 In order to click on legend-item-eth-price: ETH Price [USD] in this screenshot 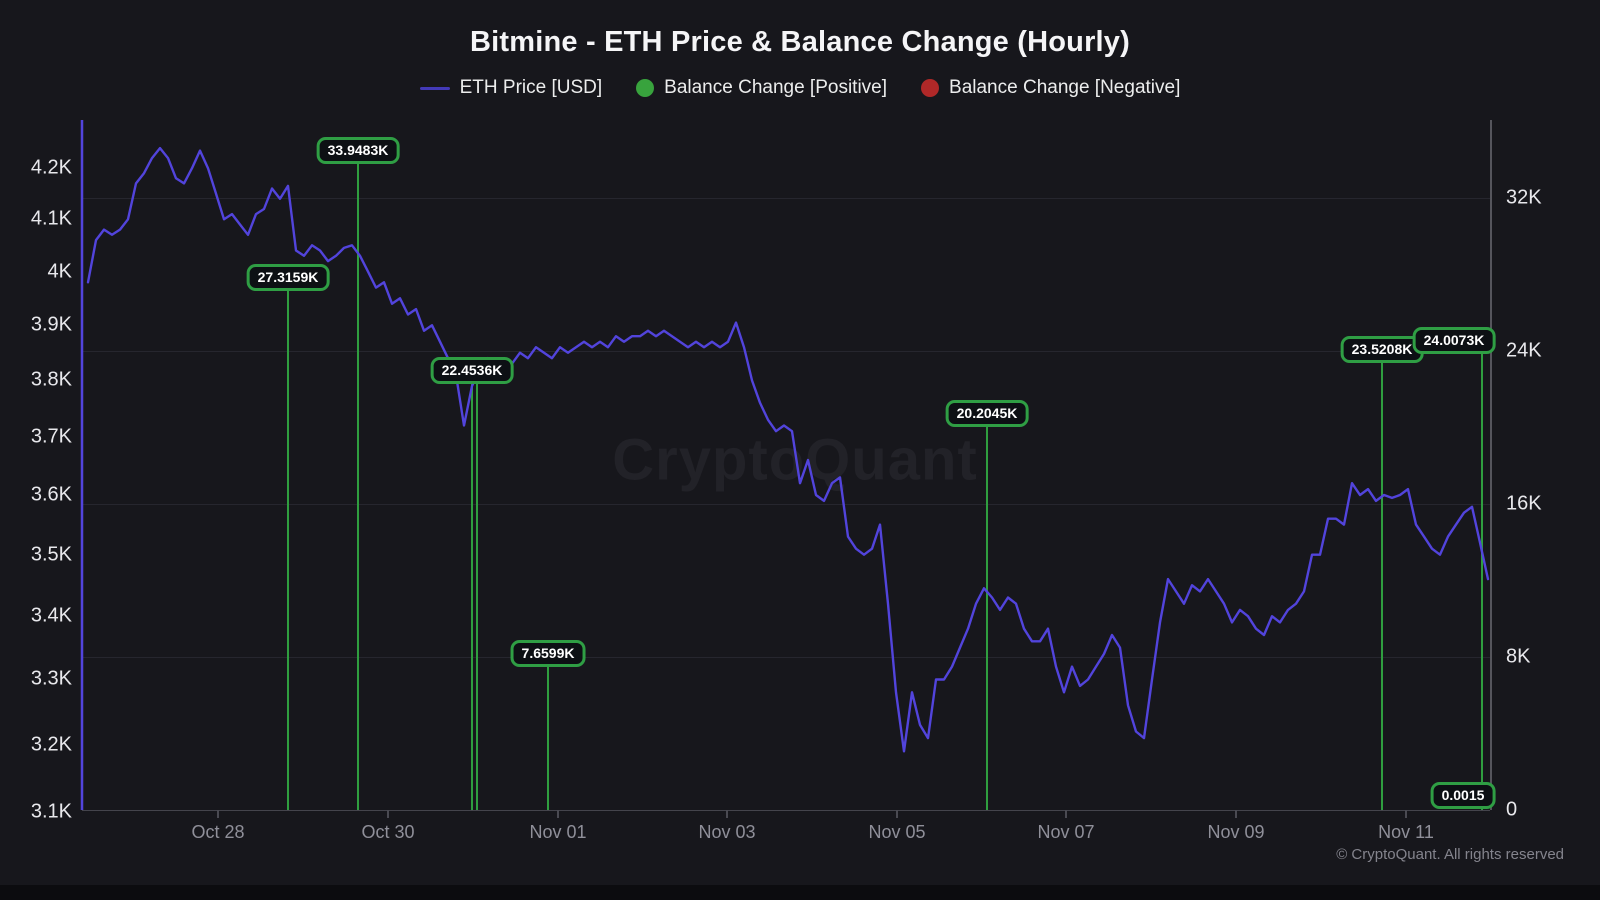, I will do `click(511, 88)`.